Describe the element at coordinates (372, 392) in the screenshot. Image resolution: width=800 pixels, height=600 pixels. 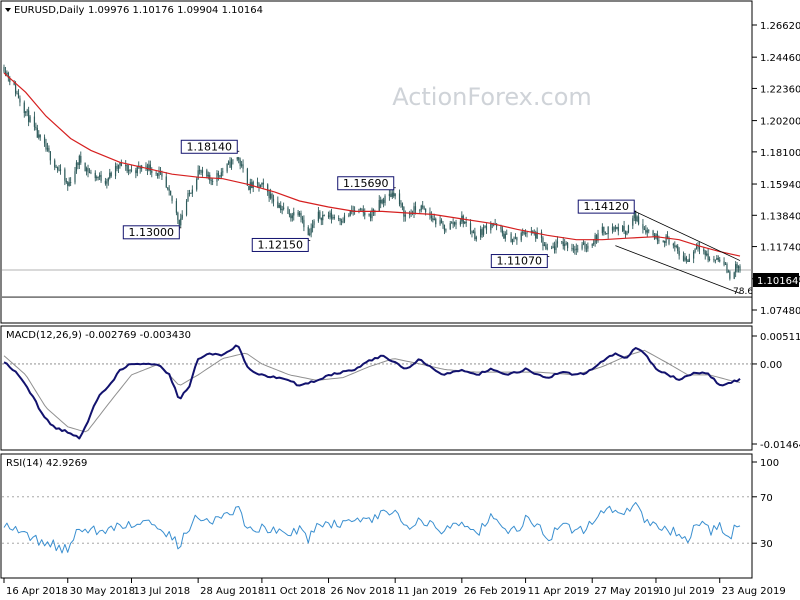
I see `macd-lines` at that location.